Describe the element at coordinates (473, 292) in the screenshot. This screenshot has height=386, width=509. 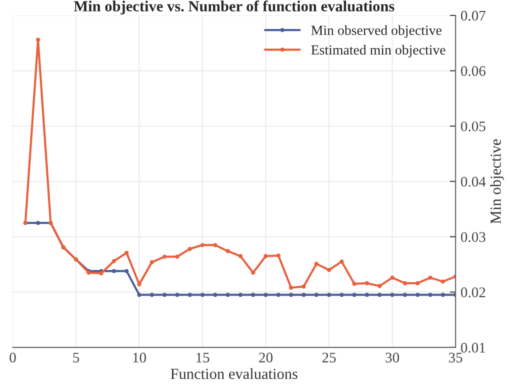
I see `y-tick-label: 0.02` at that location.